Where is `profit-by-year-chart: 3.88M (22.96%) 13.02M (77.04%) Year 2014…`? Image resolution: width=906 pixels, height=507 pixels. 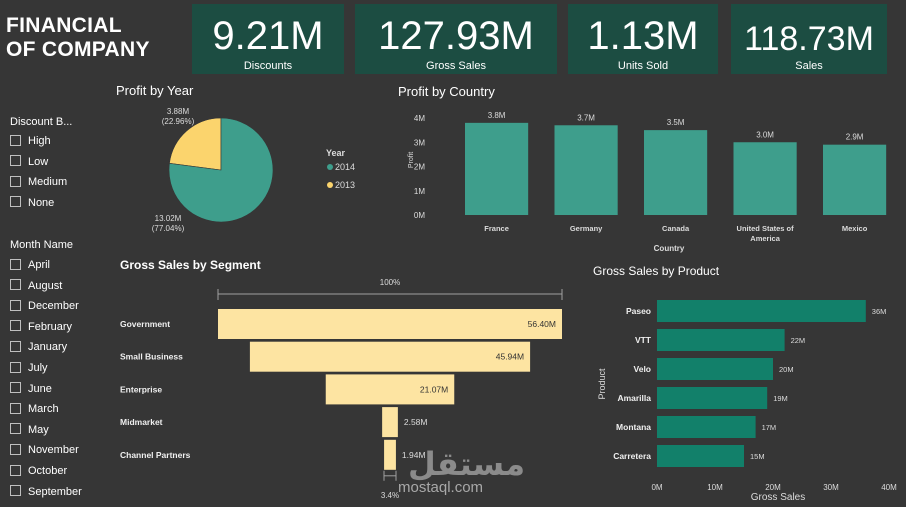
profit-by-year-chart: 3.88M (22.96%) 13.02M (77.04%) Year 2014… is located at coordinates (250, 170).